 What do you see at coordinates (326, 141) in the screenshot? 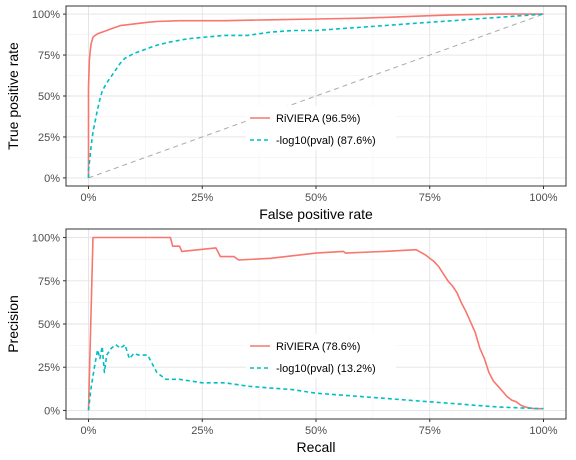
I see `legend-label-1: -log10(pval) (87.6%)` at bounding box center [326, 141].